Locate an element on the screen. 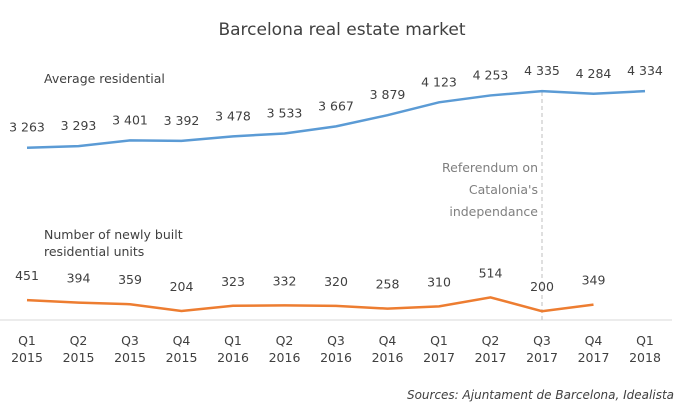 The image size is (684, 407). data-label: 3 392 is located at coordinates (182, 120).